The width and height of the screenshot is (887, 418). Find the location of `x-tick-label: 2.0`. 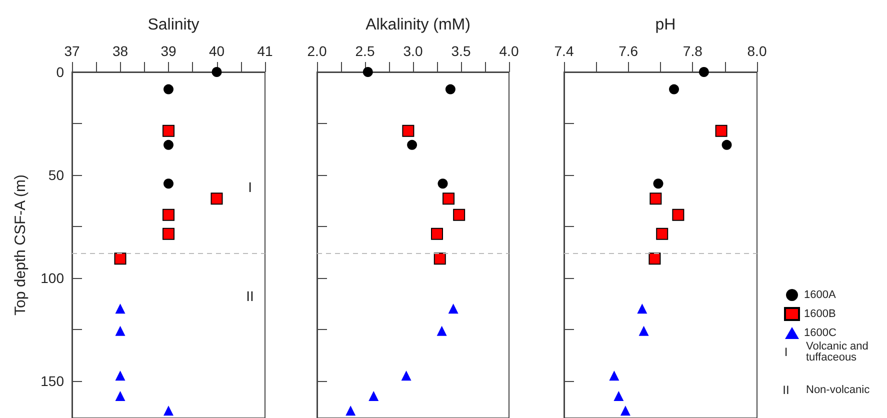

x-tick-label: 2.0 is located at coordinates (317, 51).